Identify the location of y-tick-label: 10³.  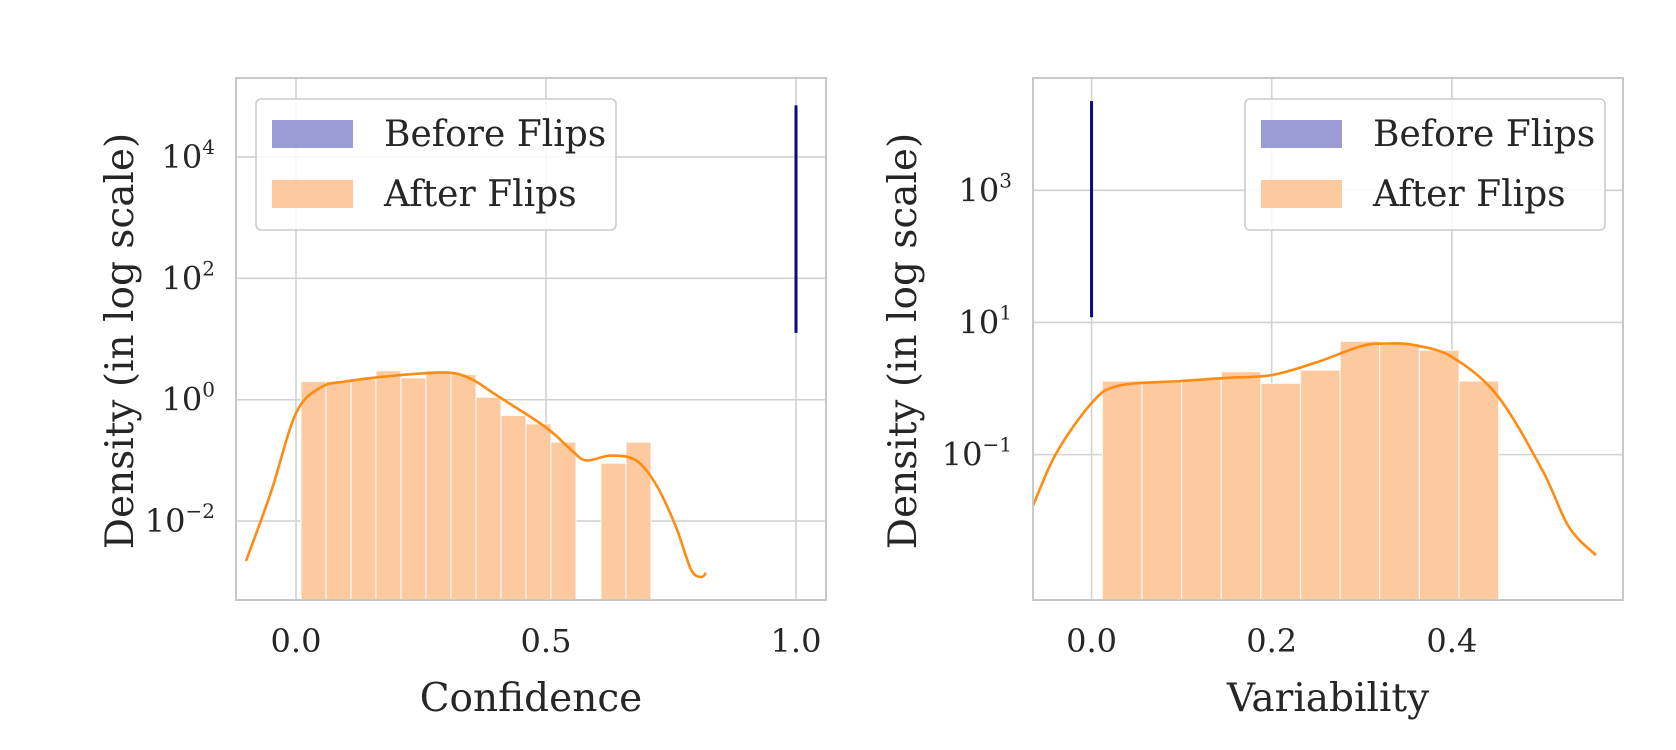
(985, 188).